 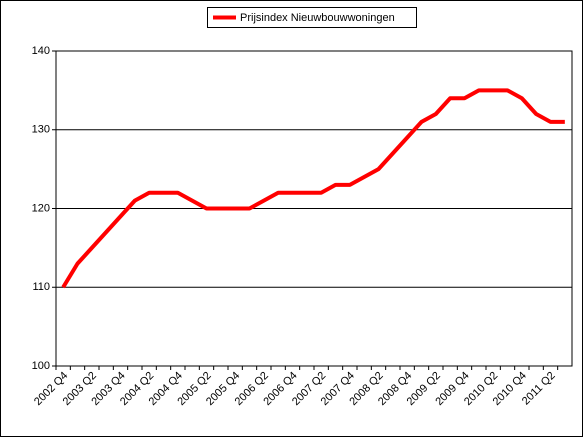 I want to click on legend-box, so click(x=312, y=17).